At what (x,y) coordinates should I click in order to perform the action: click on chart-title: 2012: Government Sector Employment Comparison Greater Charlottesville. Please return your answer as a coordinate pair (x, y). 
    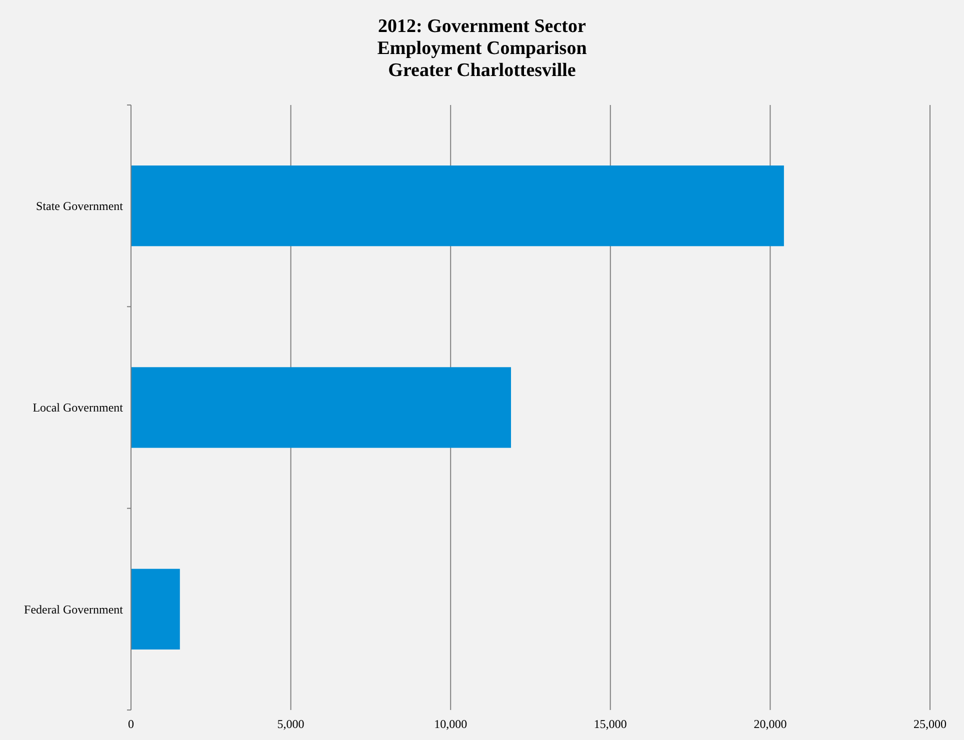
    Looking at the image, I should click on (482, 48).